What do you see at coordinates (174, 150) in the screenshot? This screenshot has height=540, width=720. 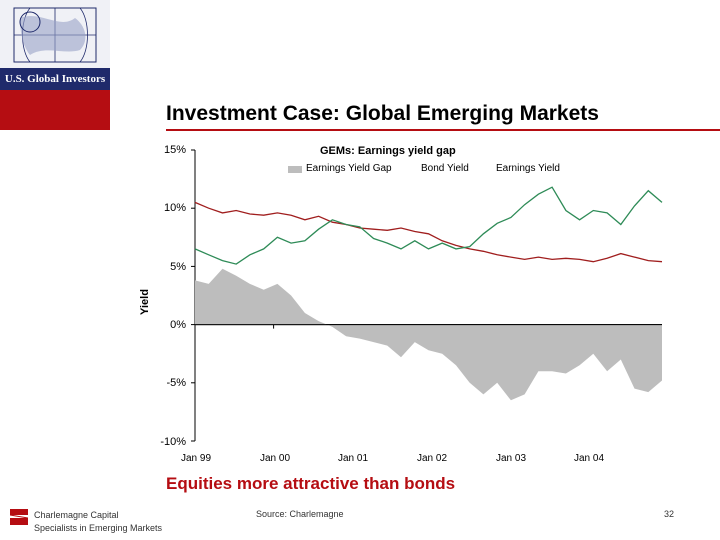 I see `y-tick-label: 15%` at bounding box center [174, 150].